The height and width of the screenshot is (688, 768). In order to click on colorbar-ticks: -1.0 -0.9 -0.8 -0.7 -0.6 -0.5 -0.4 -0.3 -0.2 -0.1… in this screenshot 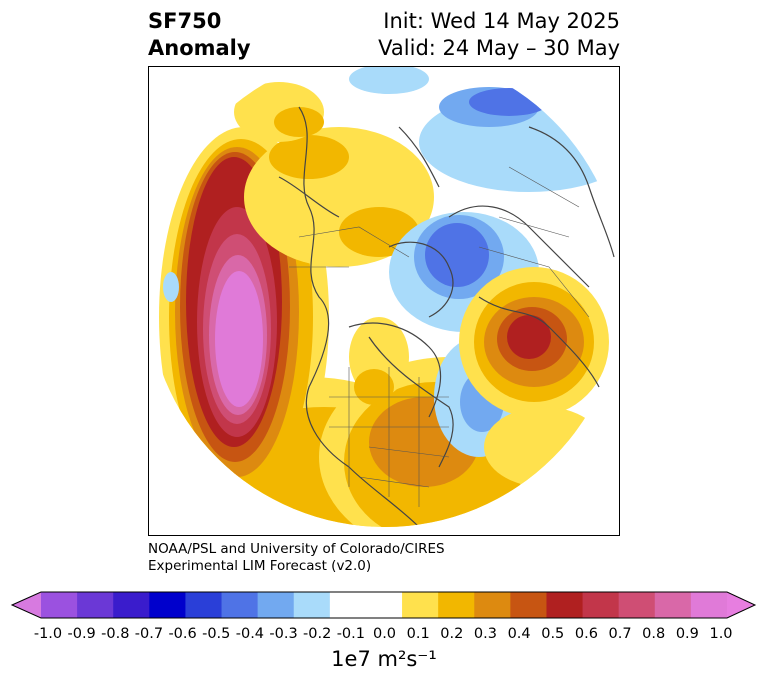, I will do `click(384, 636)`.